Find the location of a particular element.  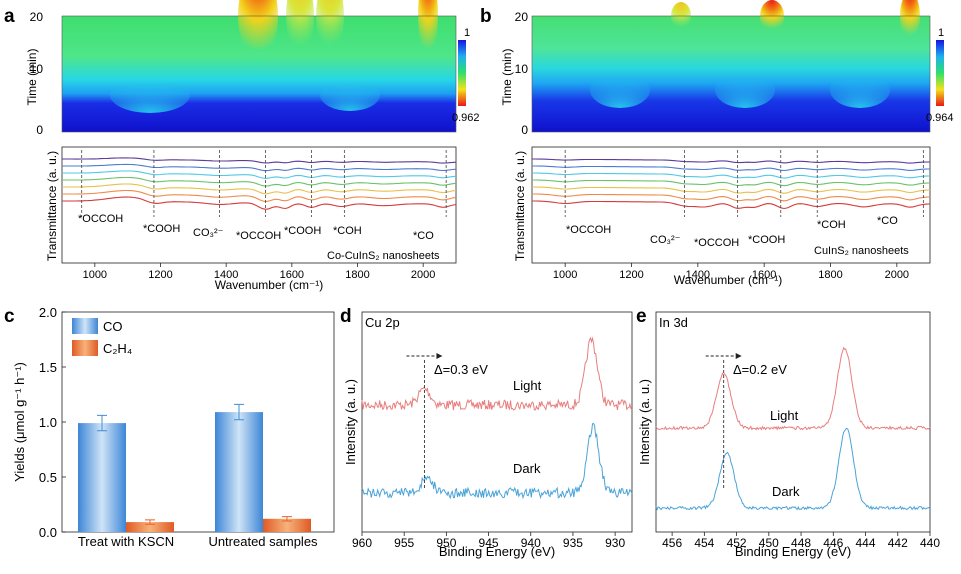

heatmap-b is located at coordinates (731, 66).